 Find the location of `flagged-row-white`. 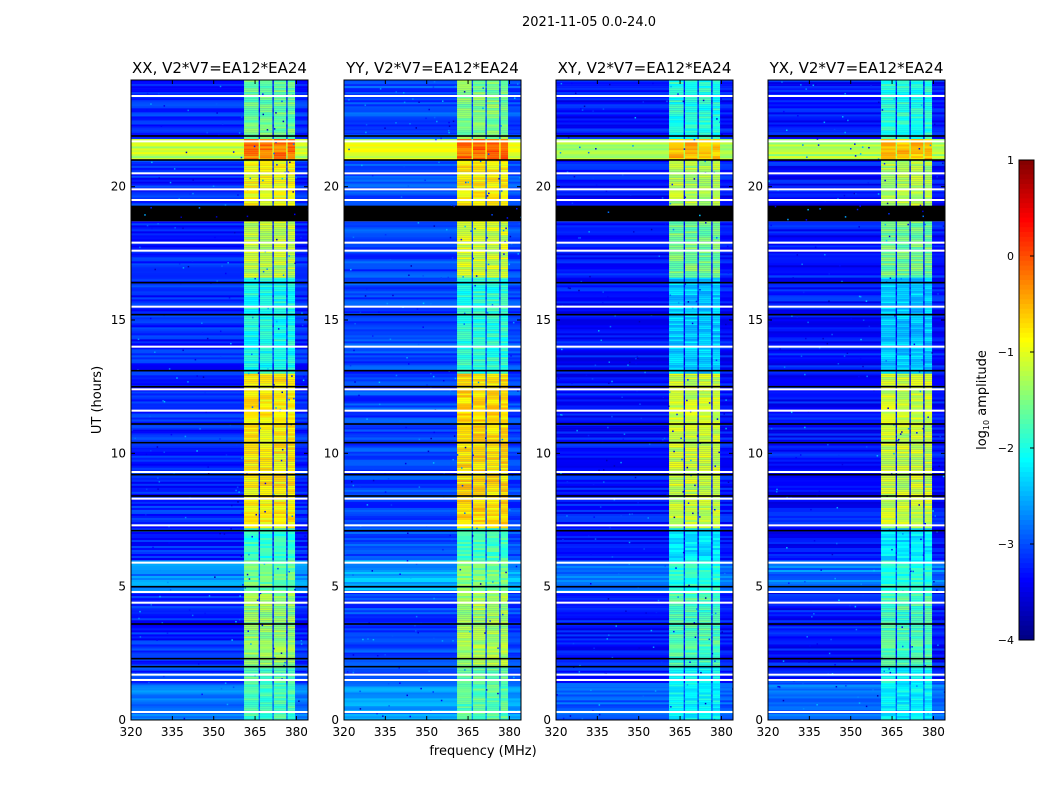

flagged-row-white is located at coordinates (219, 250).